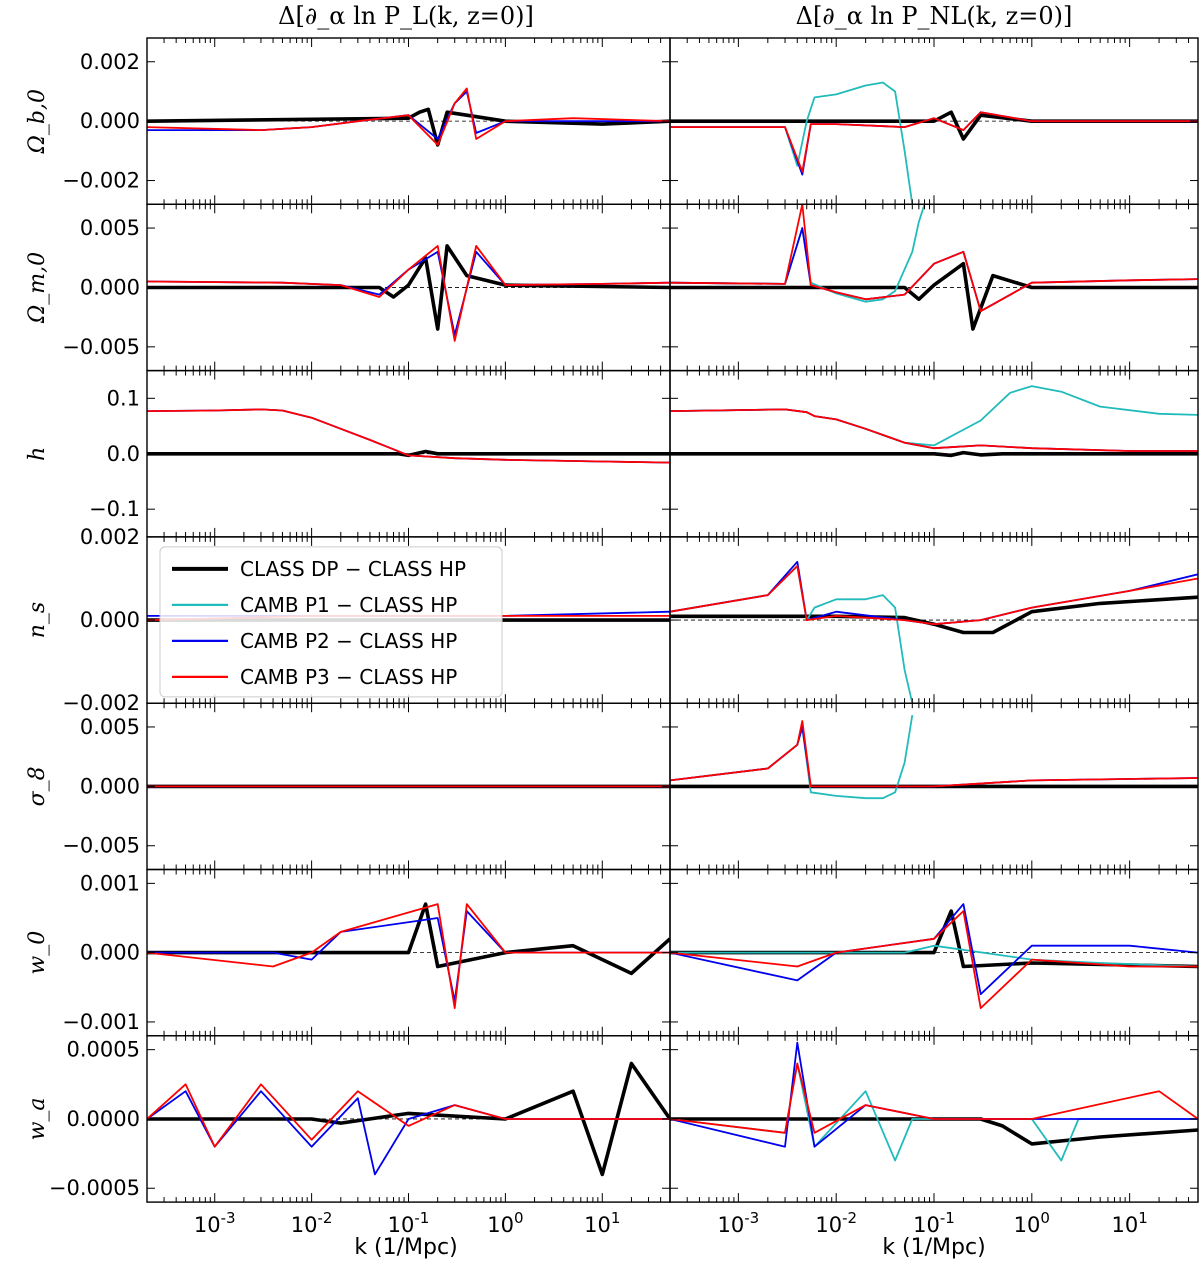  Describe the element at coordinates (114, 509) in the screenshot. I see `y-tick-label: −0.1` at that location.